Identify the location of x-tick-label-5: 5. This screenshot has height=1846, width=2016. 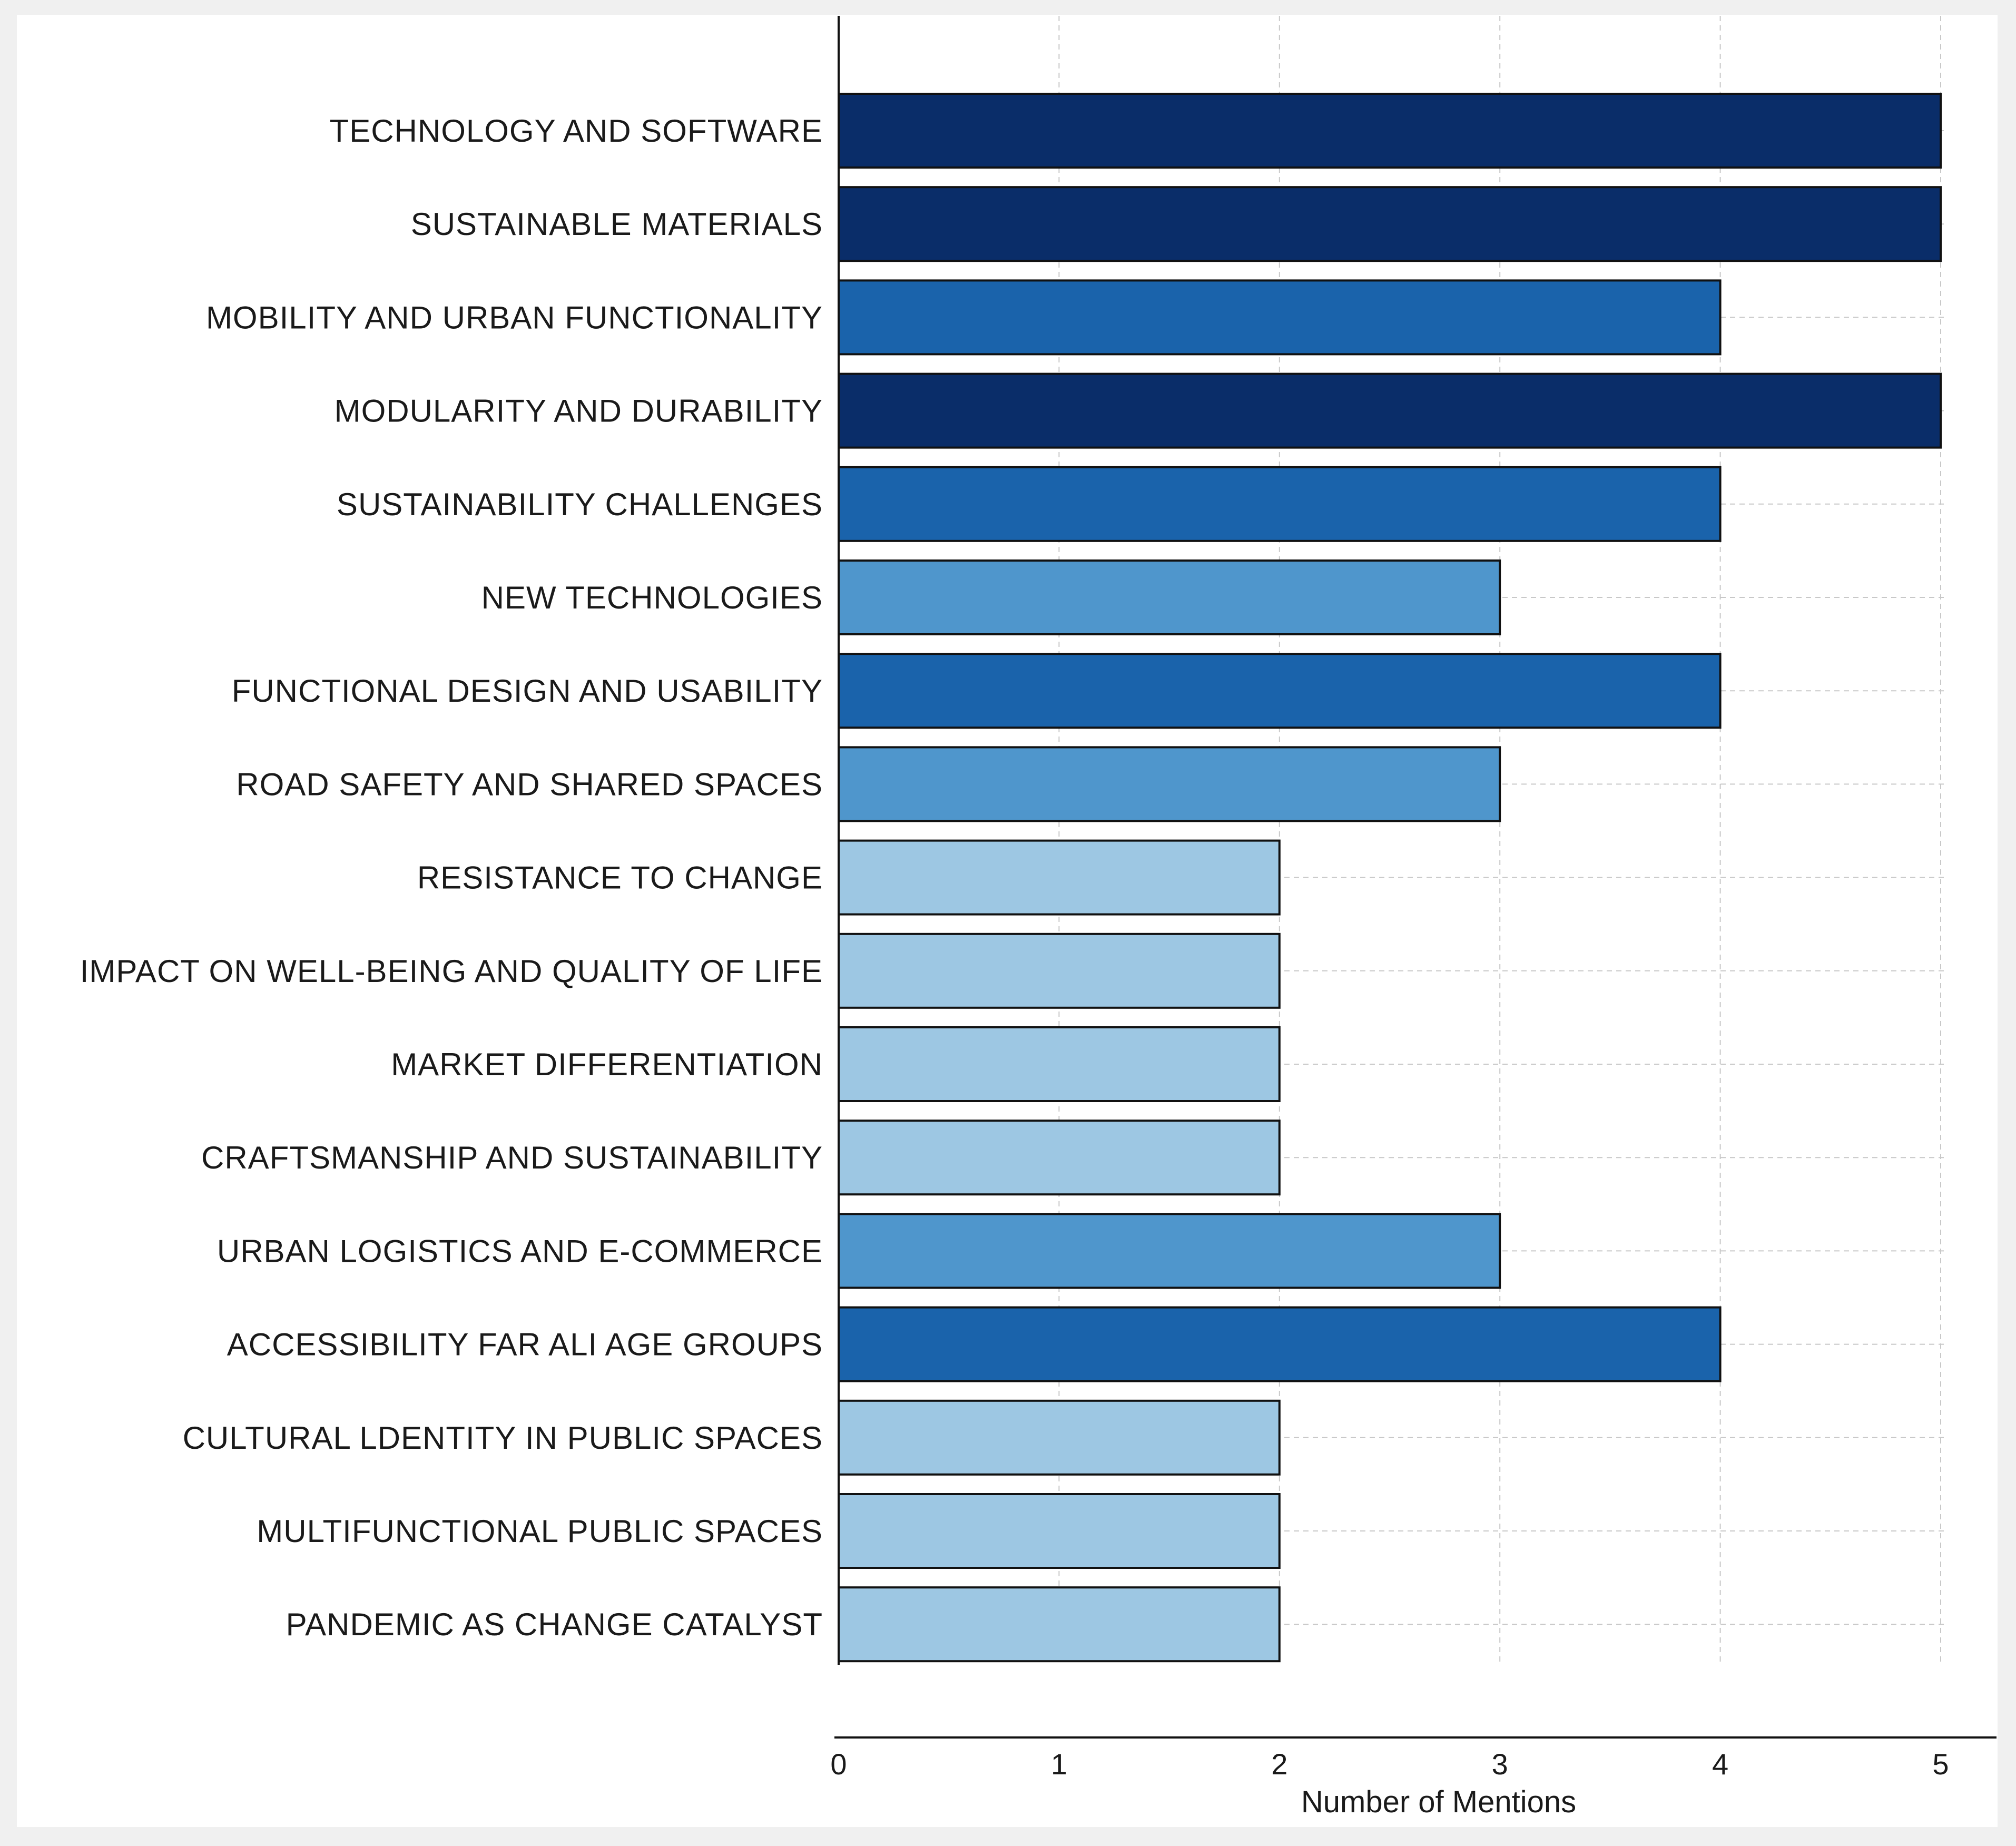
(1940, 1764).